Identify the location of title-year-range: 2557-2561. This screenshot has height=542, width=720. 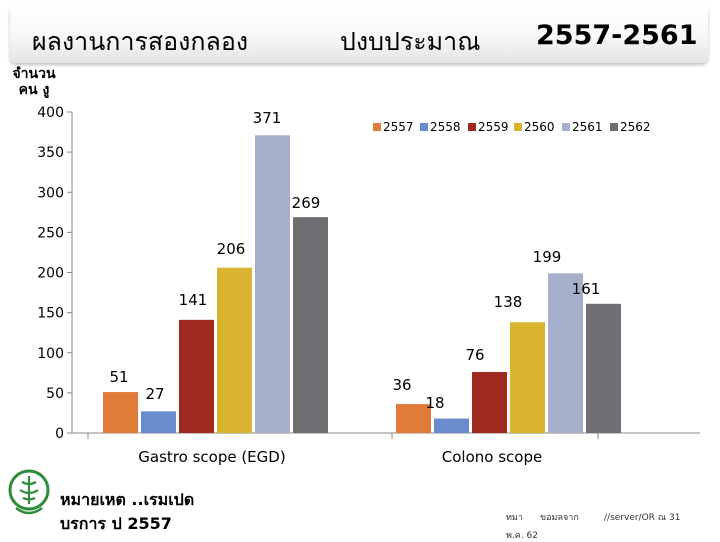
(617, 35).